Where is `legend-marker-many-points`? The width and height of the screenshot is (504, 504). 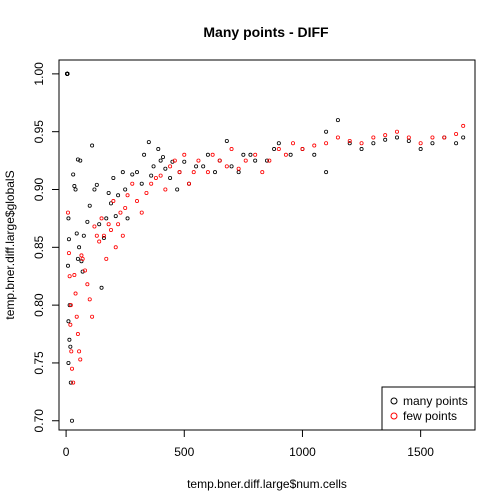
legend-marker-many-points is located at coordinates (394, 401).